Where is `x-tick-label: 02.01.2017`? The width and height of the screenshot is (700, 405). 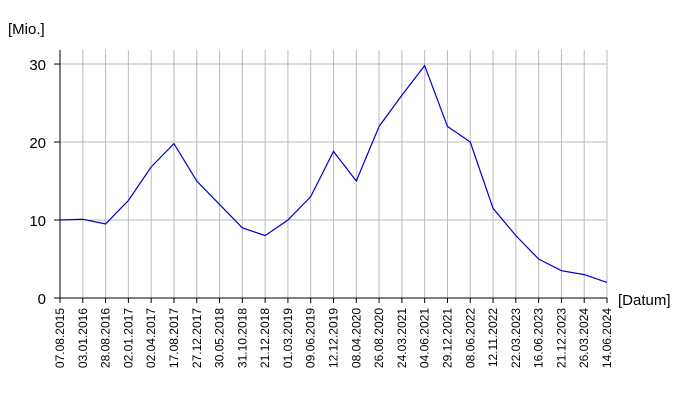
x-tick-label: 02.01.2017 is located at coordinates (128, 338).